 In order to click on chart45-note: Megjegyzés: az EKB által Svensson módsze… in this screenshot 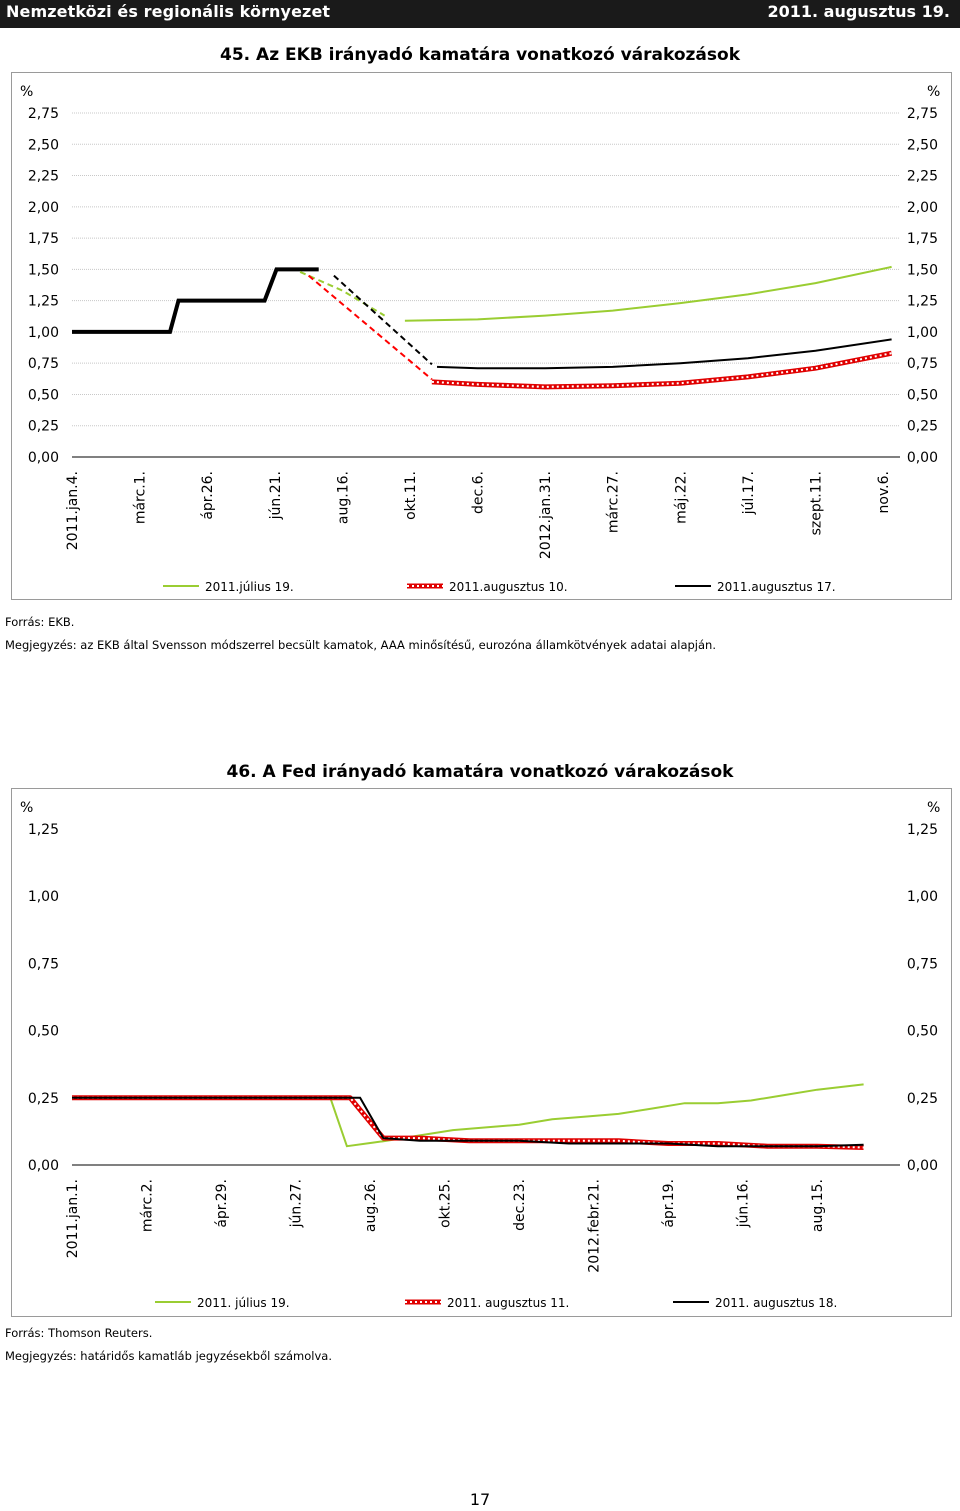, I will do `click(360, 645)`.